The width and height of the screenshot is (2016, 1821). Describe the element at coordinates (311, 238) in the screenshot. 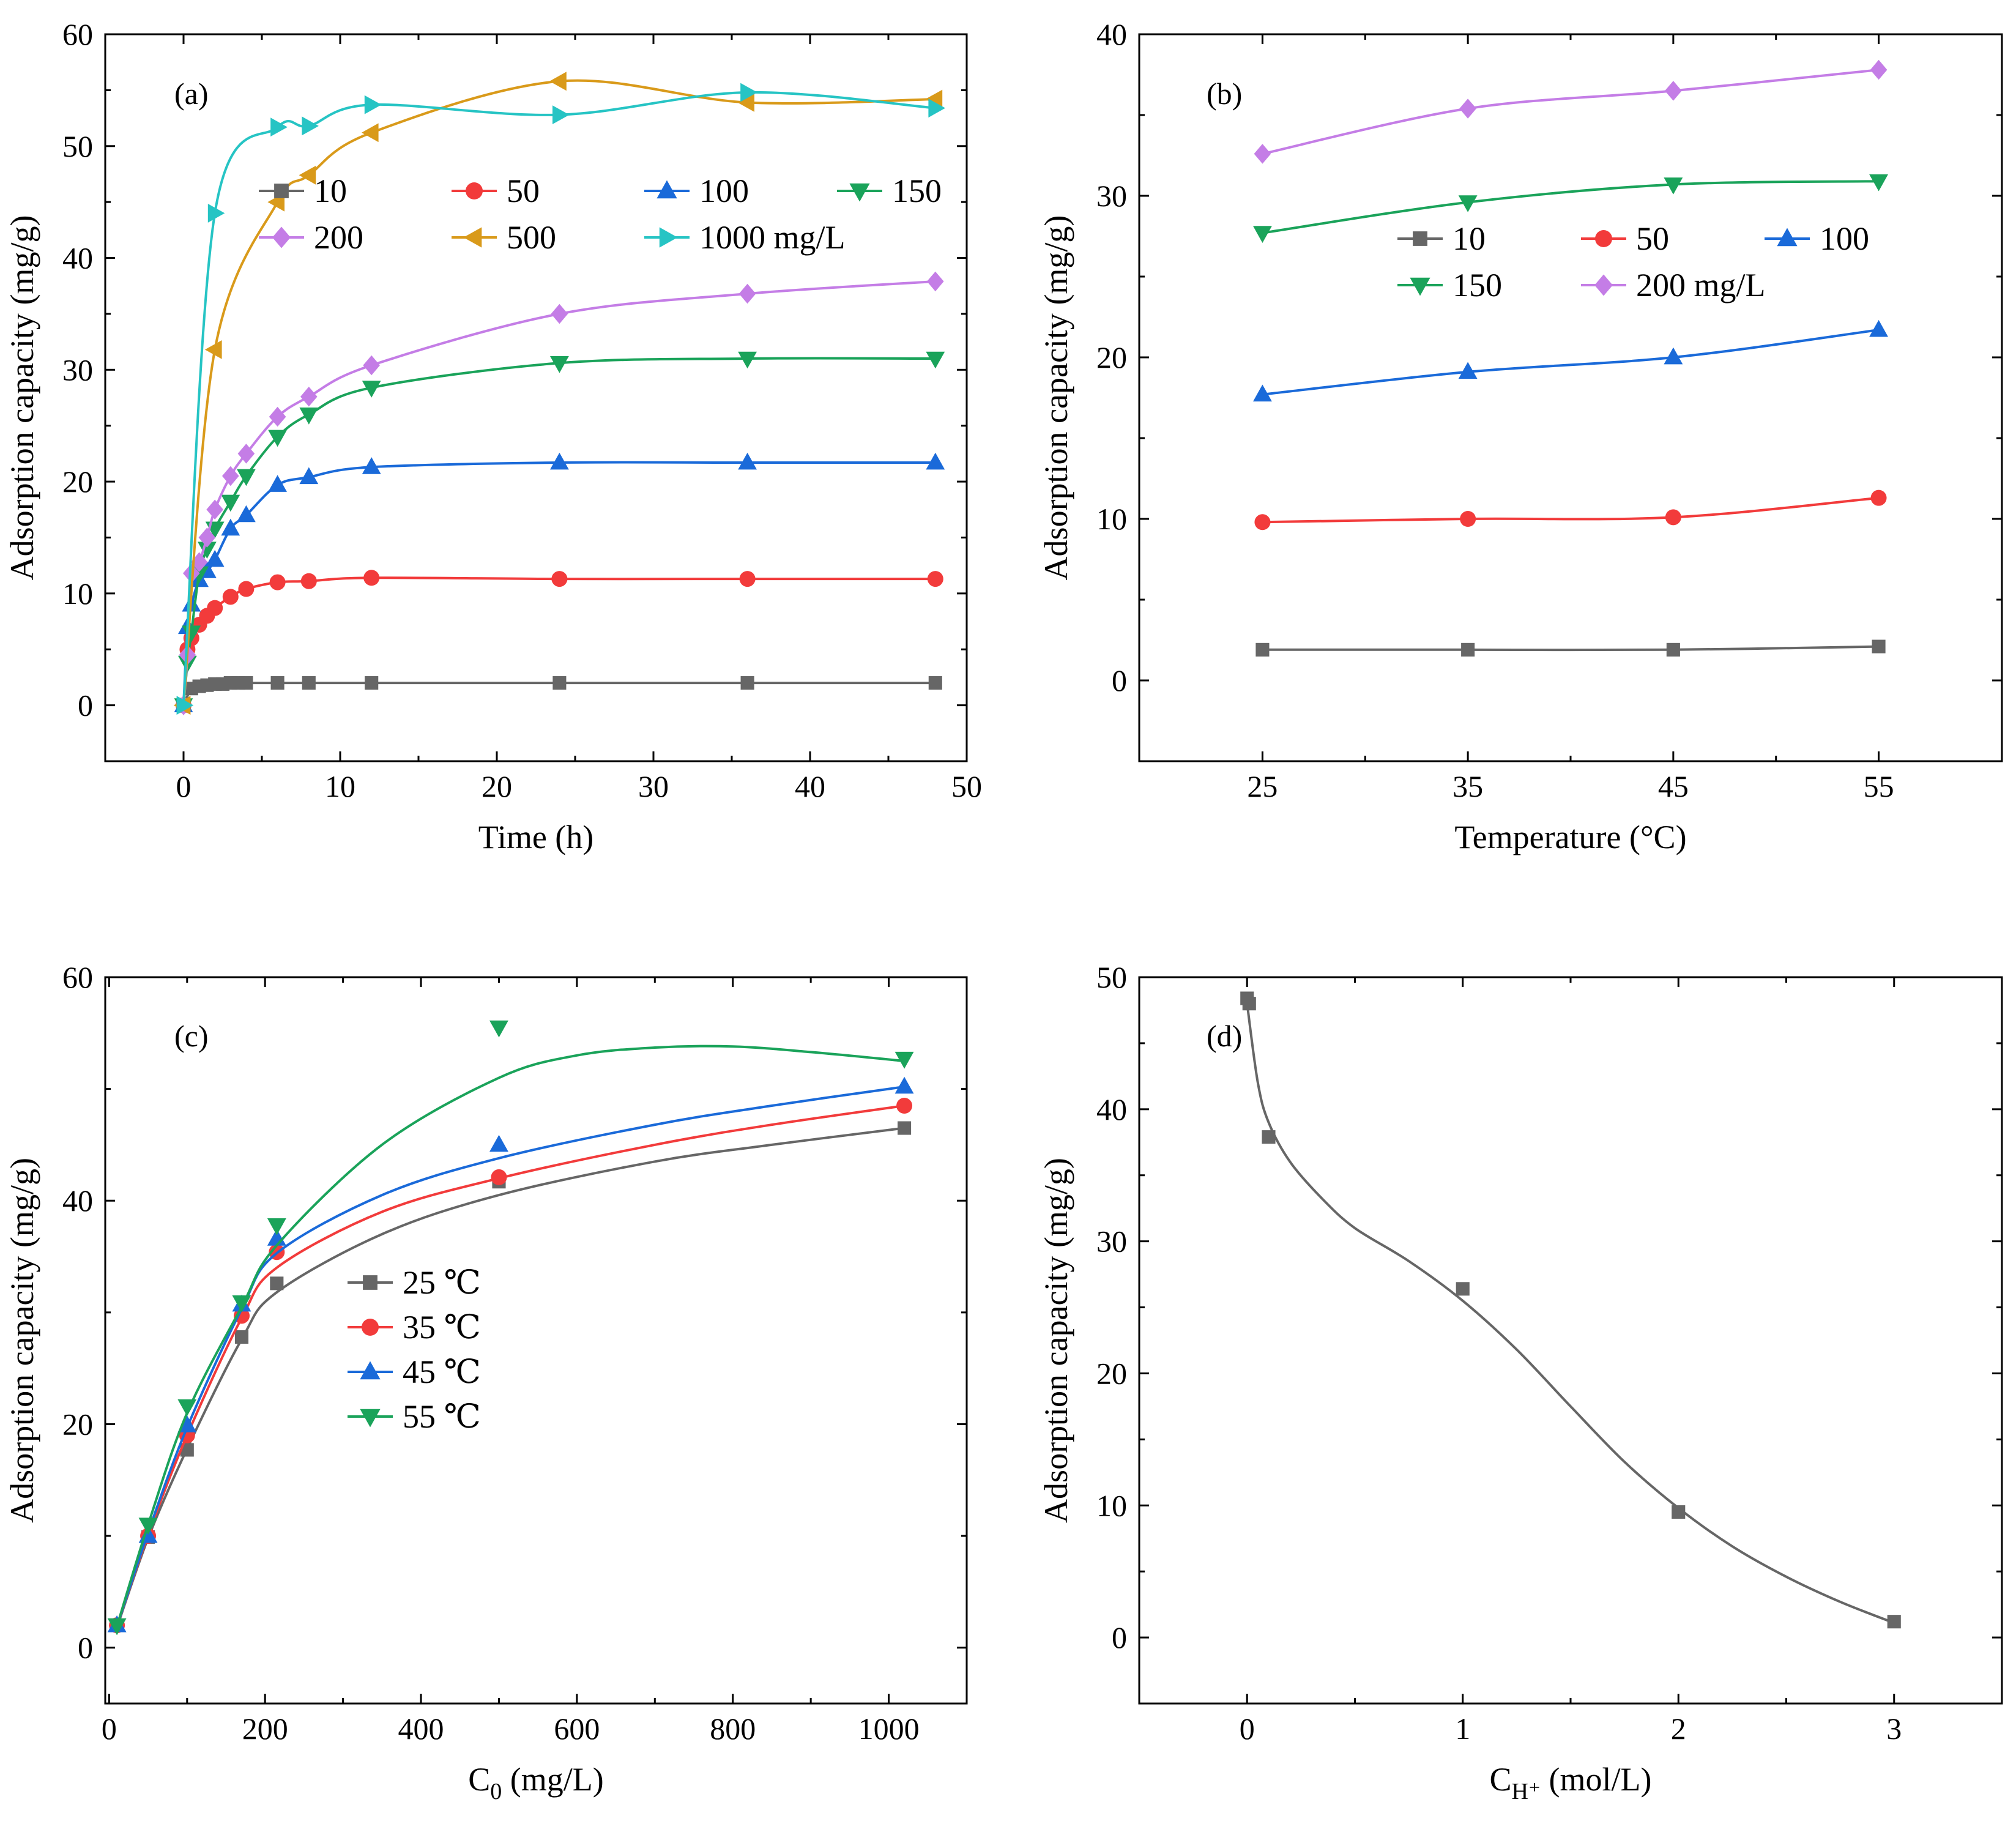

I see `legend-item: 200` at that location.